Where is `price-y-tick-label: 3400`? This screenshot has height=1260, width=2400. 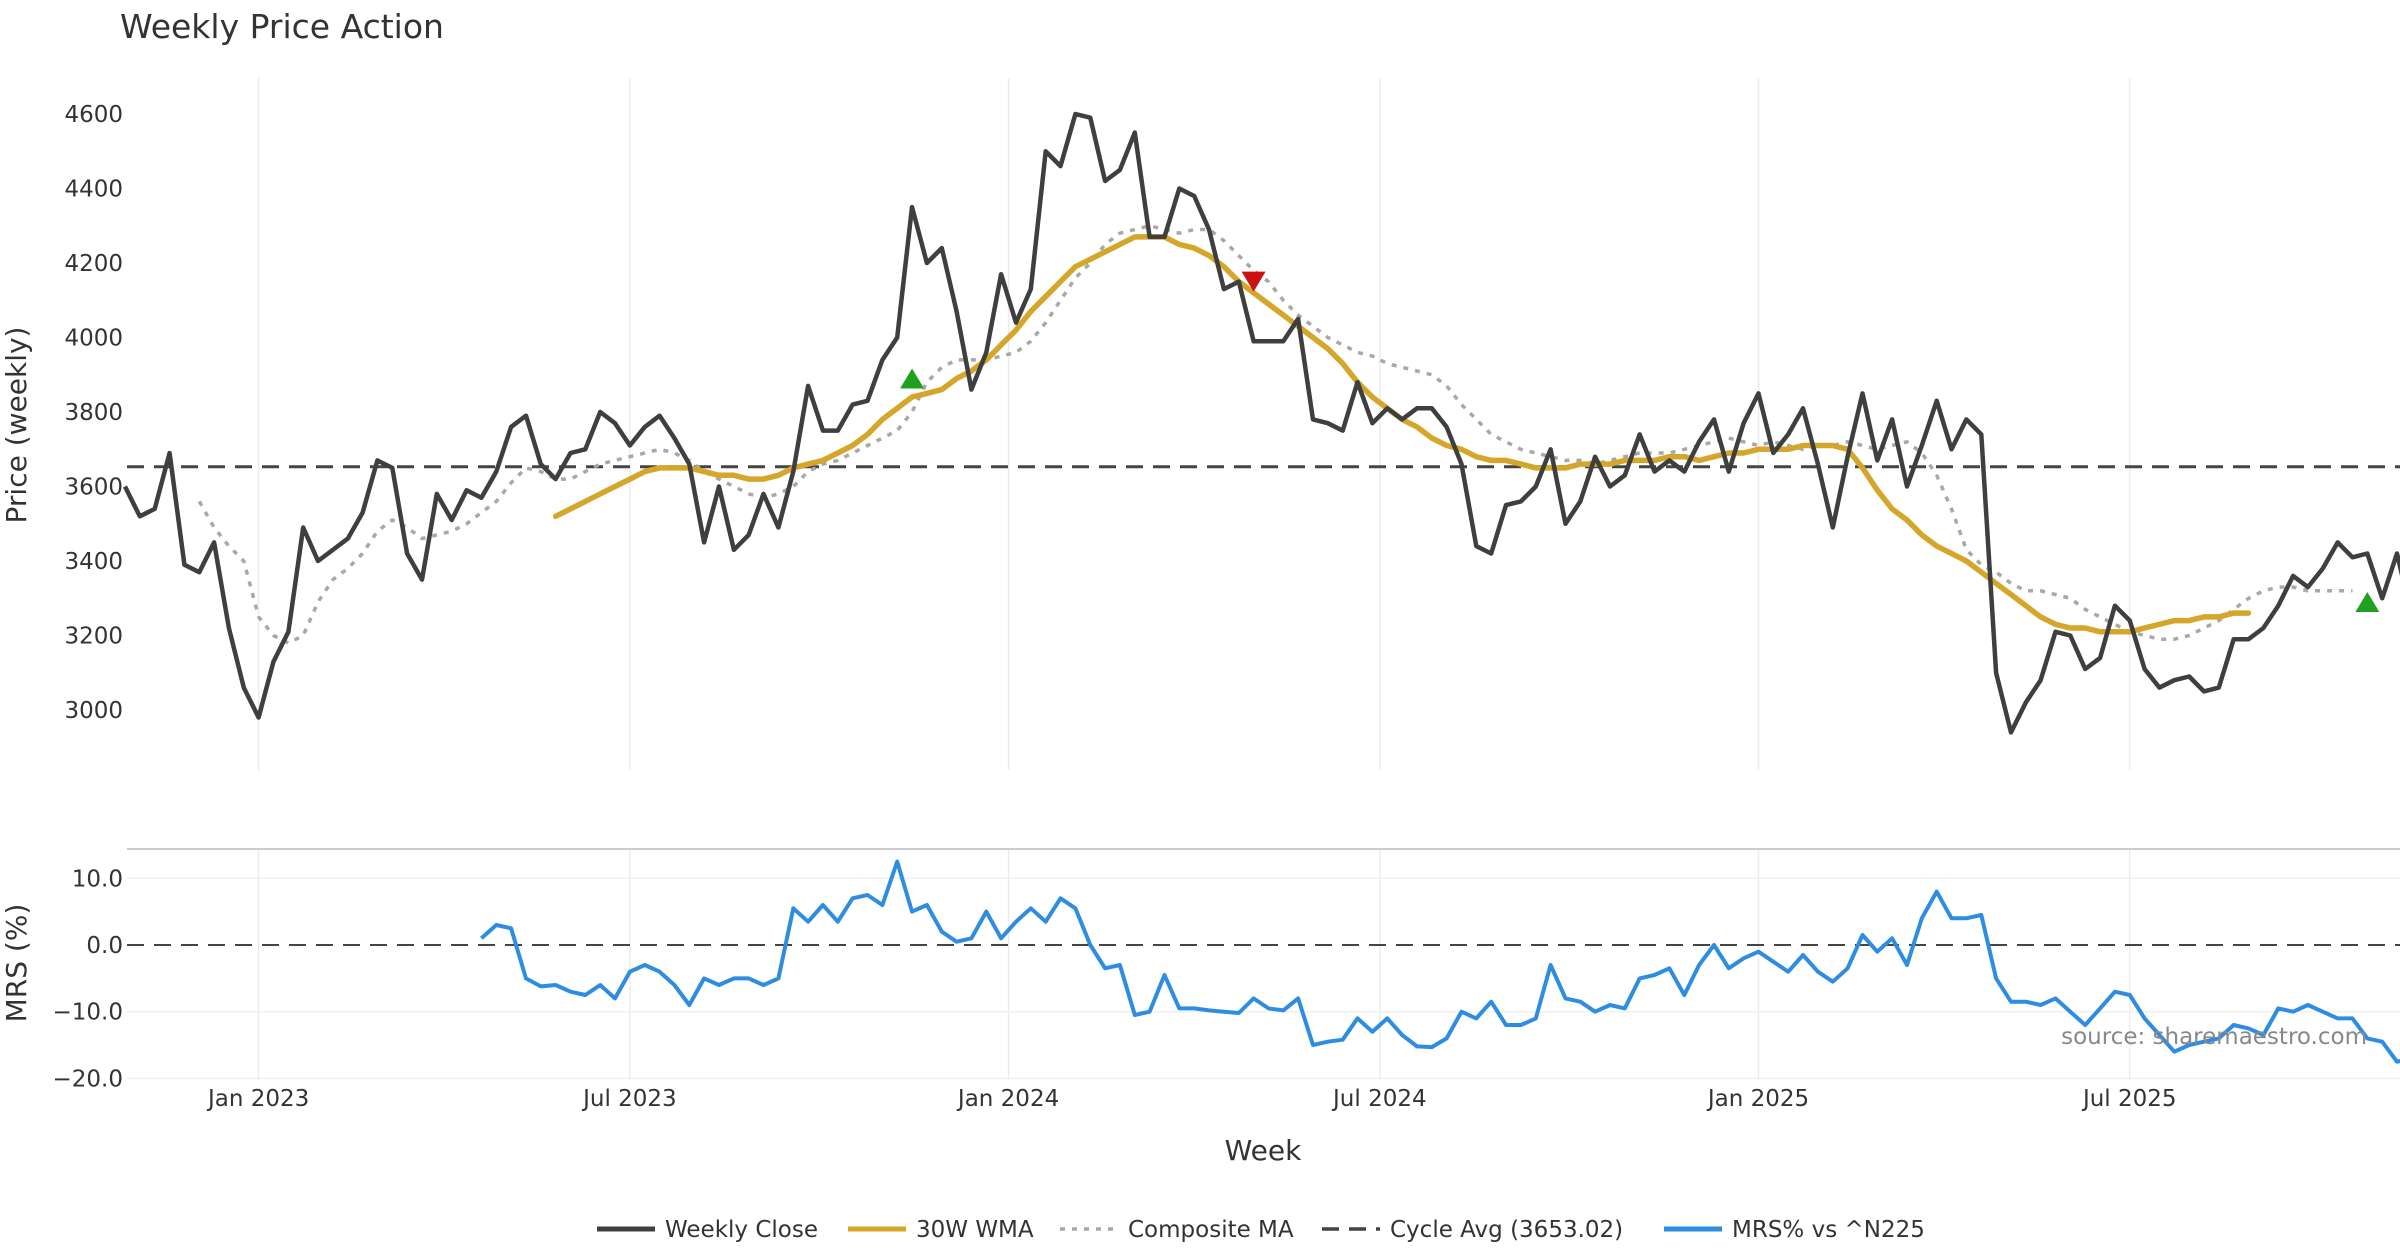 price-y-tick-label: 3400 is located at coordinates (93, 562).